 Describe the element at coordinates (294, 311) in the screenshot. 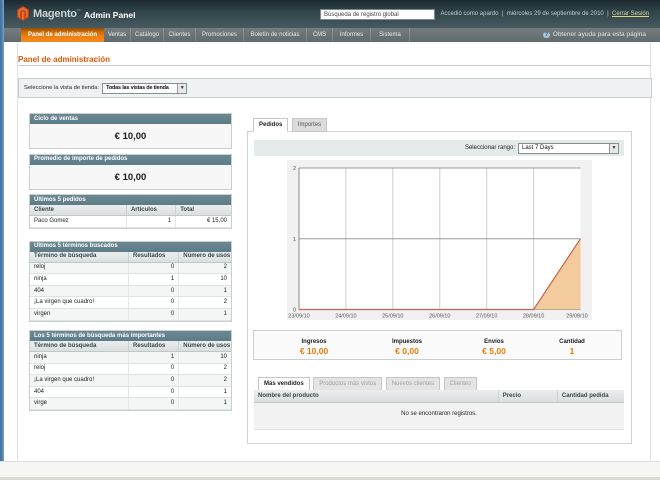

I see `svg-text: 0` at that location.